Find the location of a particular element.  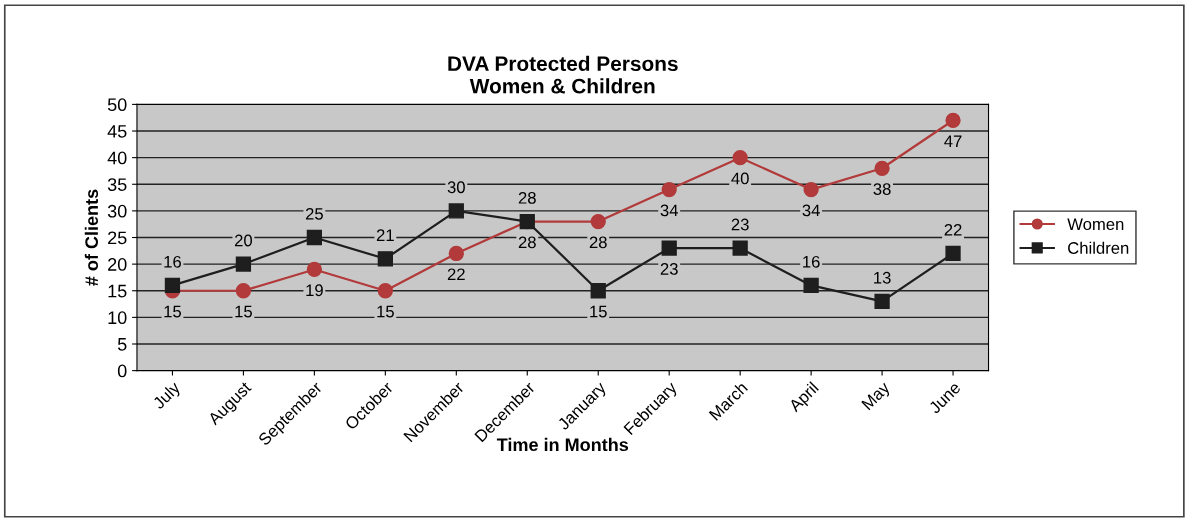

data-label: 20 is located at coordinates (243, 240).